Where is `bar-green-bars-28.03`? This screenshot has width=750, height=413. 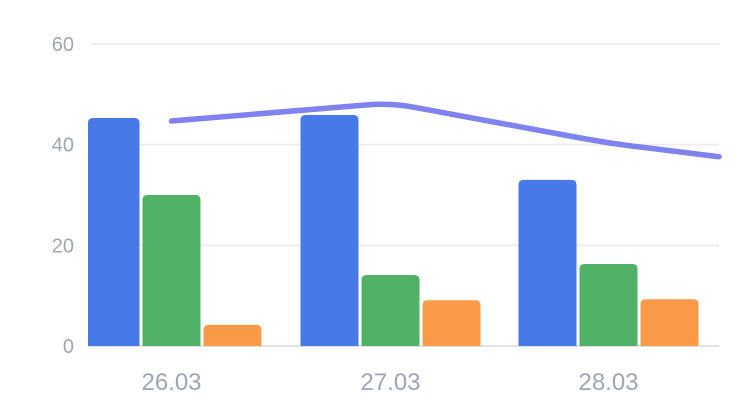
bar-green-bars-28.03 is located at coordinates (608, 304).